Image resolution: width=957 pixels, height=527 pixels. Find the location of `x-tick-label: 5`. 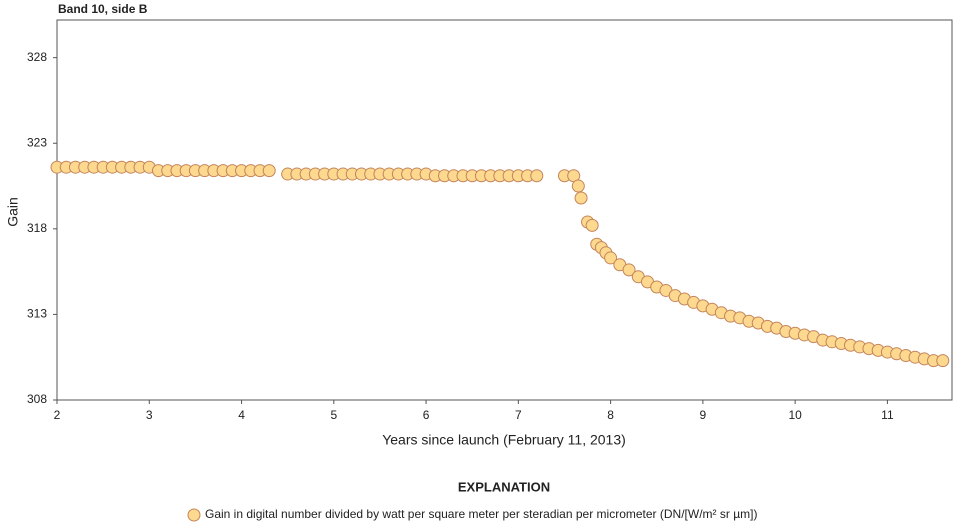

x-tick-label: 5 is located at coordinates (333, 415).